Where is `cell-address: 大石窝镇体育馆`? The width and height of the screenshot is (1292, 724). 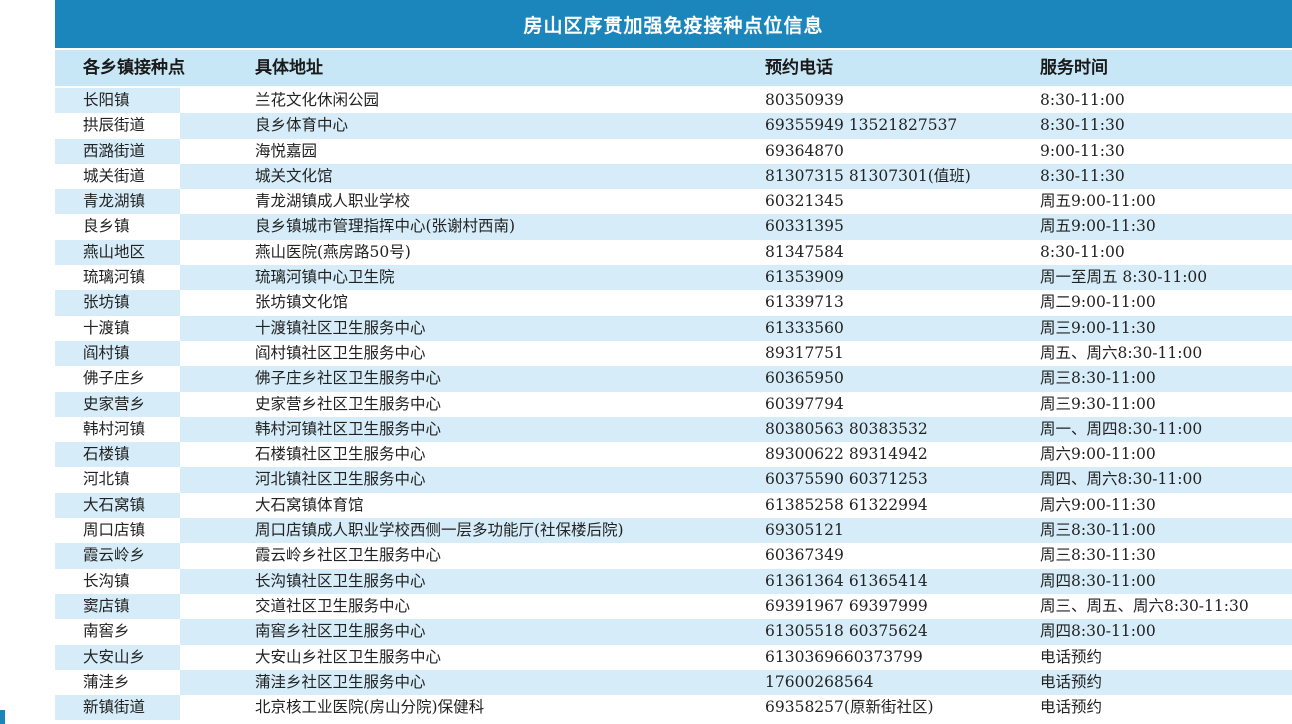
cell-address: 大石窝镇体育馆 is located at coordinates (309, 504).